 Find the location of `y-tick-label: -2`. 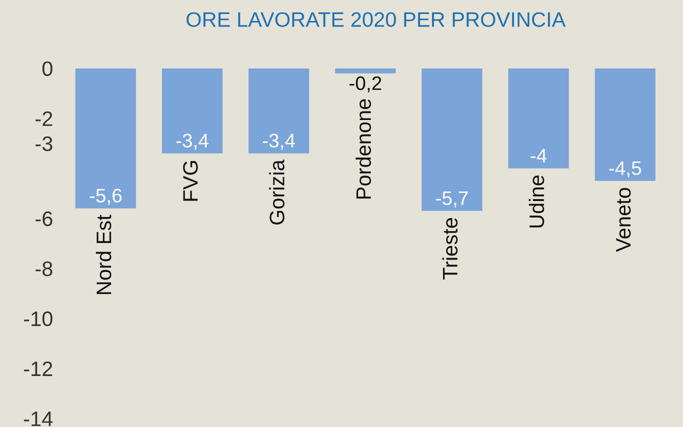

y-tick-label: -2 is located at coordinates (44, 118).